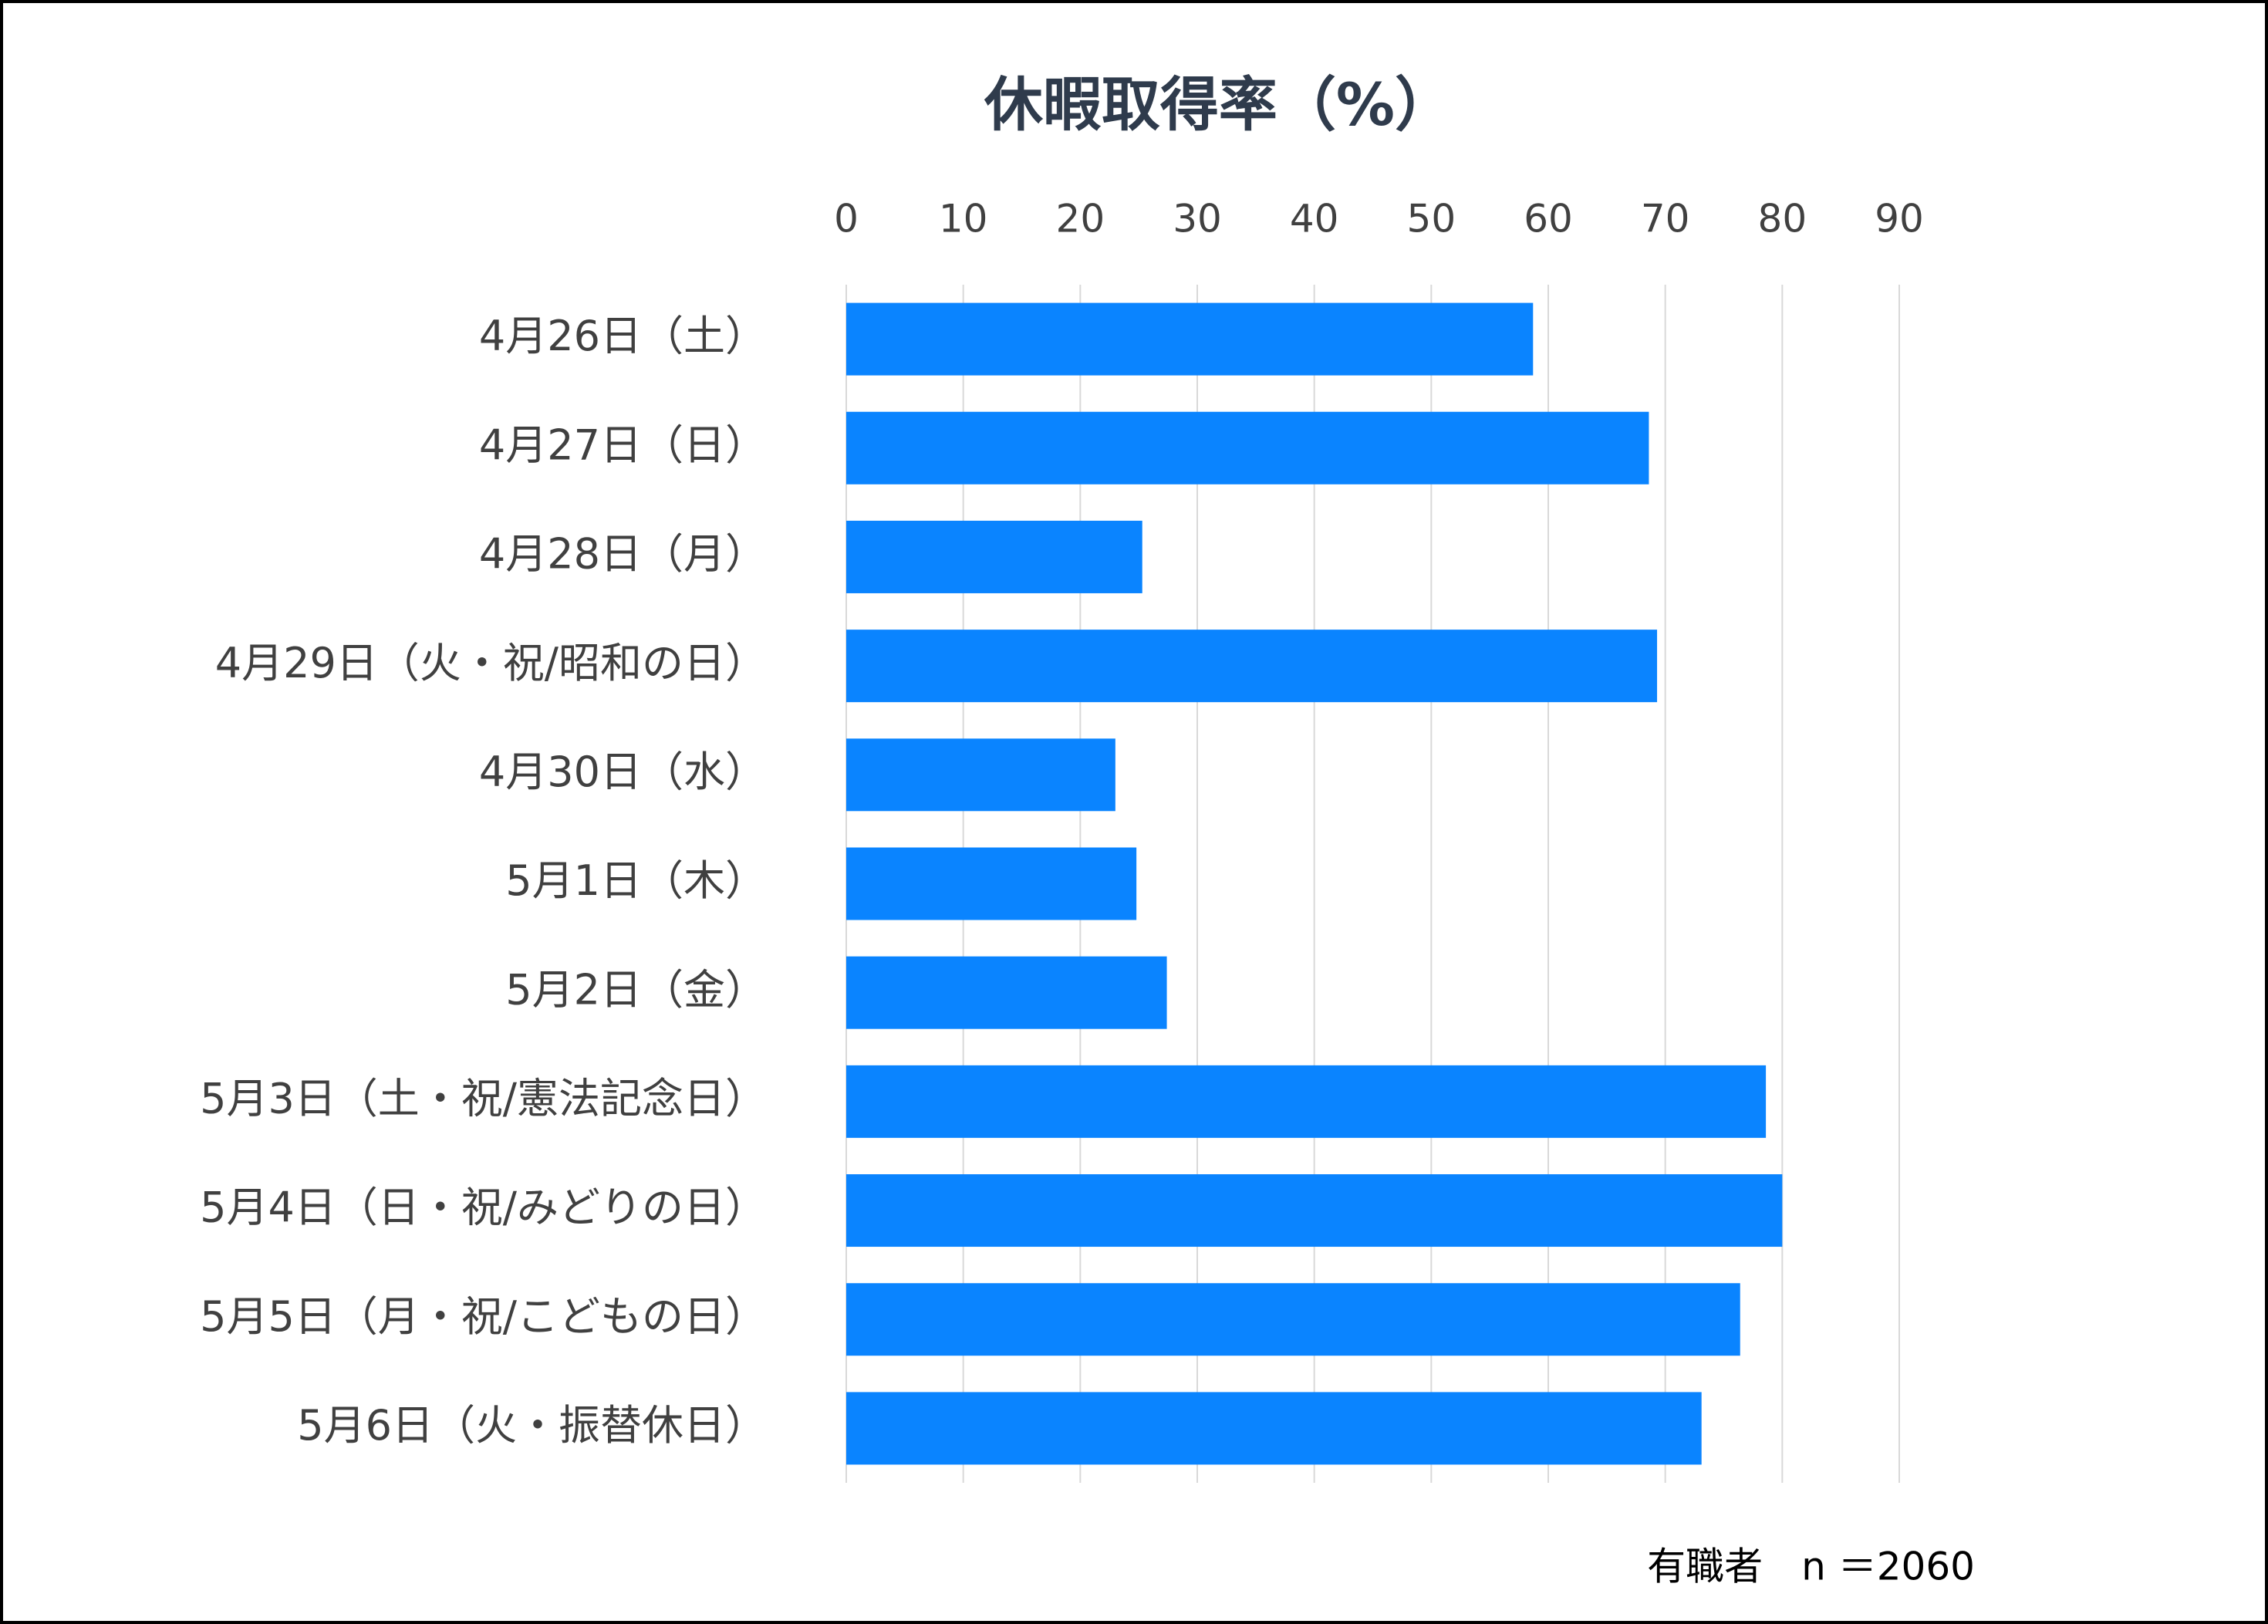  Describe the element at coordinates (1314, 219) in the screenshot. I see `x-tick-label: 40` at that location.